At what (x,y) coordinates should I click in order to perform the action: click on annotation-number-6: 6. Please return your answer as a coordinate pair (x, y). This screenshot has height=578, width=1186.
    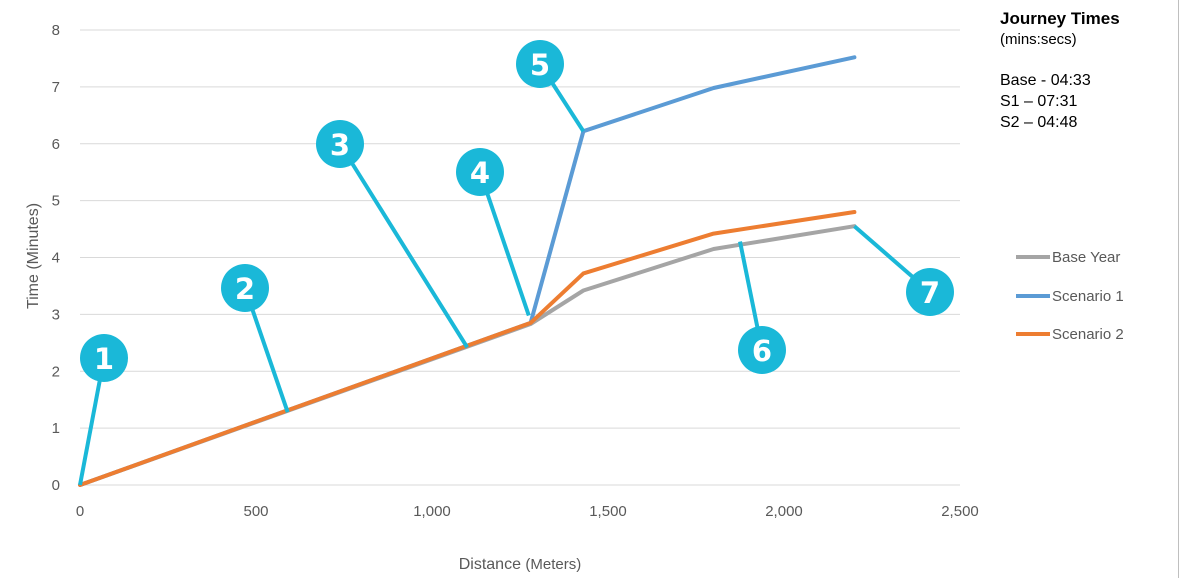
    Looking at the image, I should click on (762, 351).